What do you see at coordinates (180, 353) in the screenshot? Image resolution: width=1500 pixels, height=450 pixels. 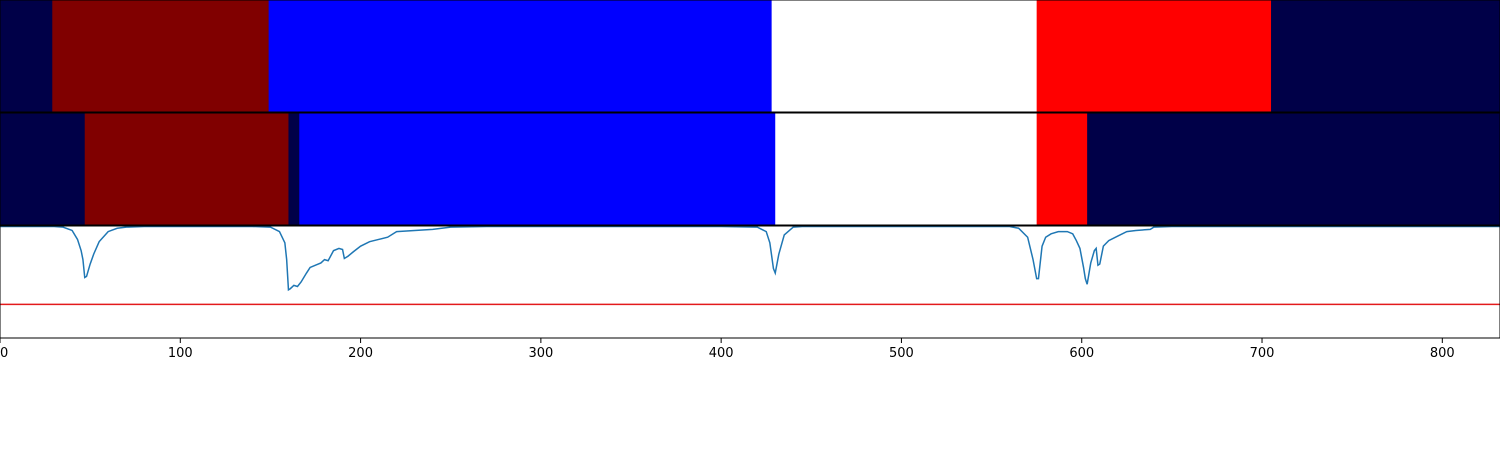 I see `x-tick-label-100: 100` at bounding box center [180, 353].